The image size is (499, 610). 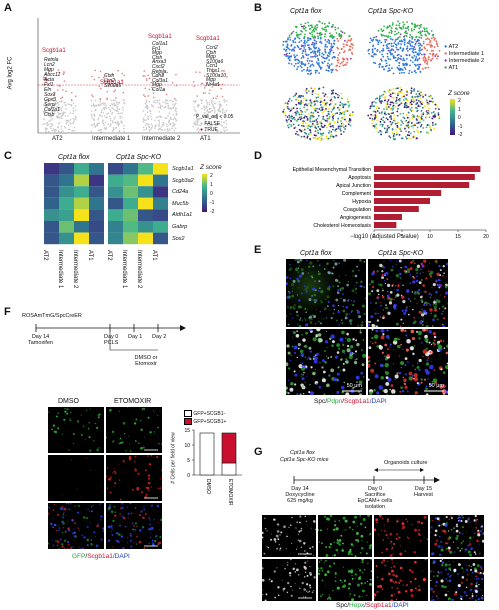 I want to click on panel-f-image-dmso-merge, so click(x=76, y=526).